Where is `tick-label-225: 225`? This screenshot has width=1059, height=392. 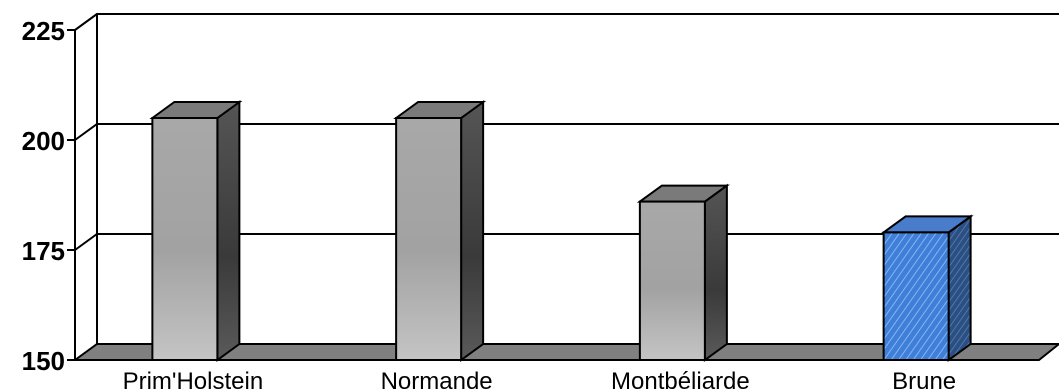
tick-label-225: 225 is located at coordinates (43, 31).